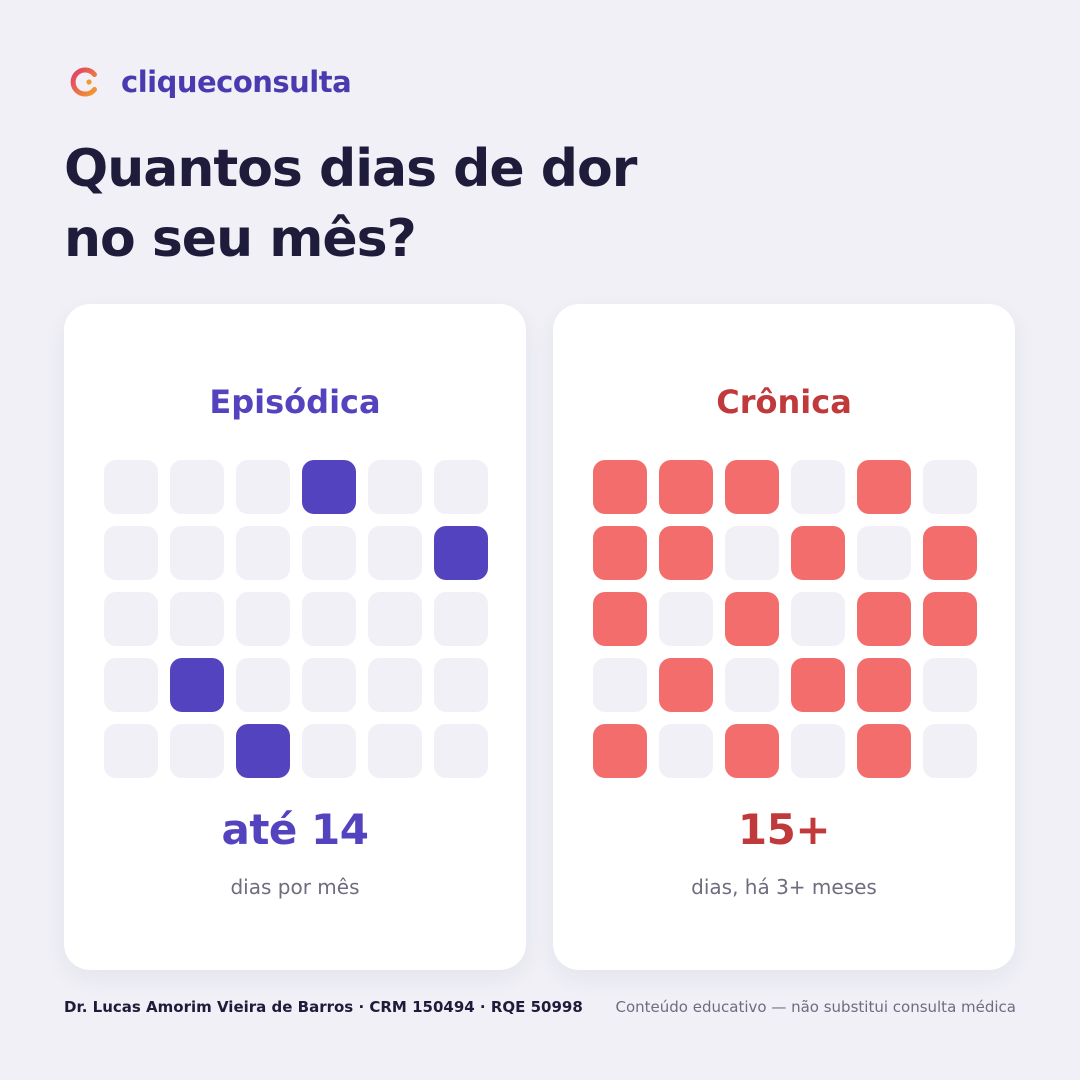 The height and width of the screenshot is (1080, 1080). I want to click on card-caption: dias por mês, so click(295, 887).